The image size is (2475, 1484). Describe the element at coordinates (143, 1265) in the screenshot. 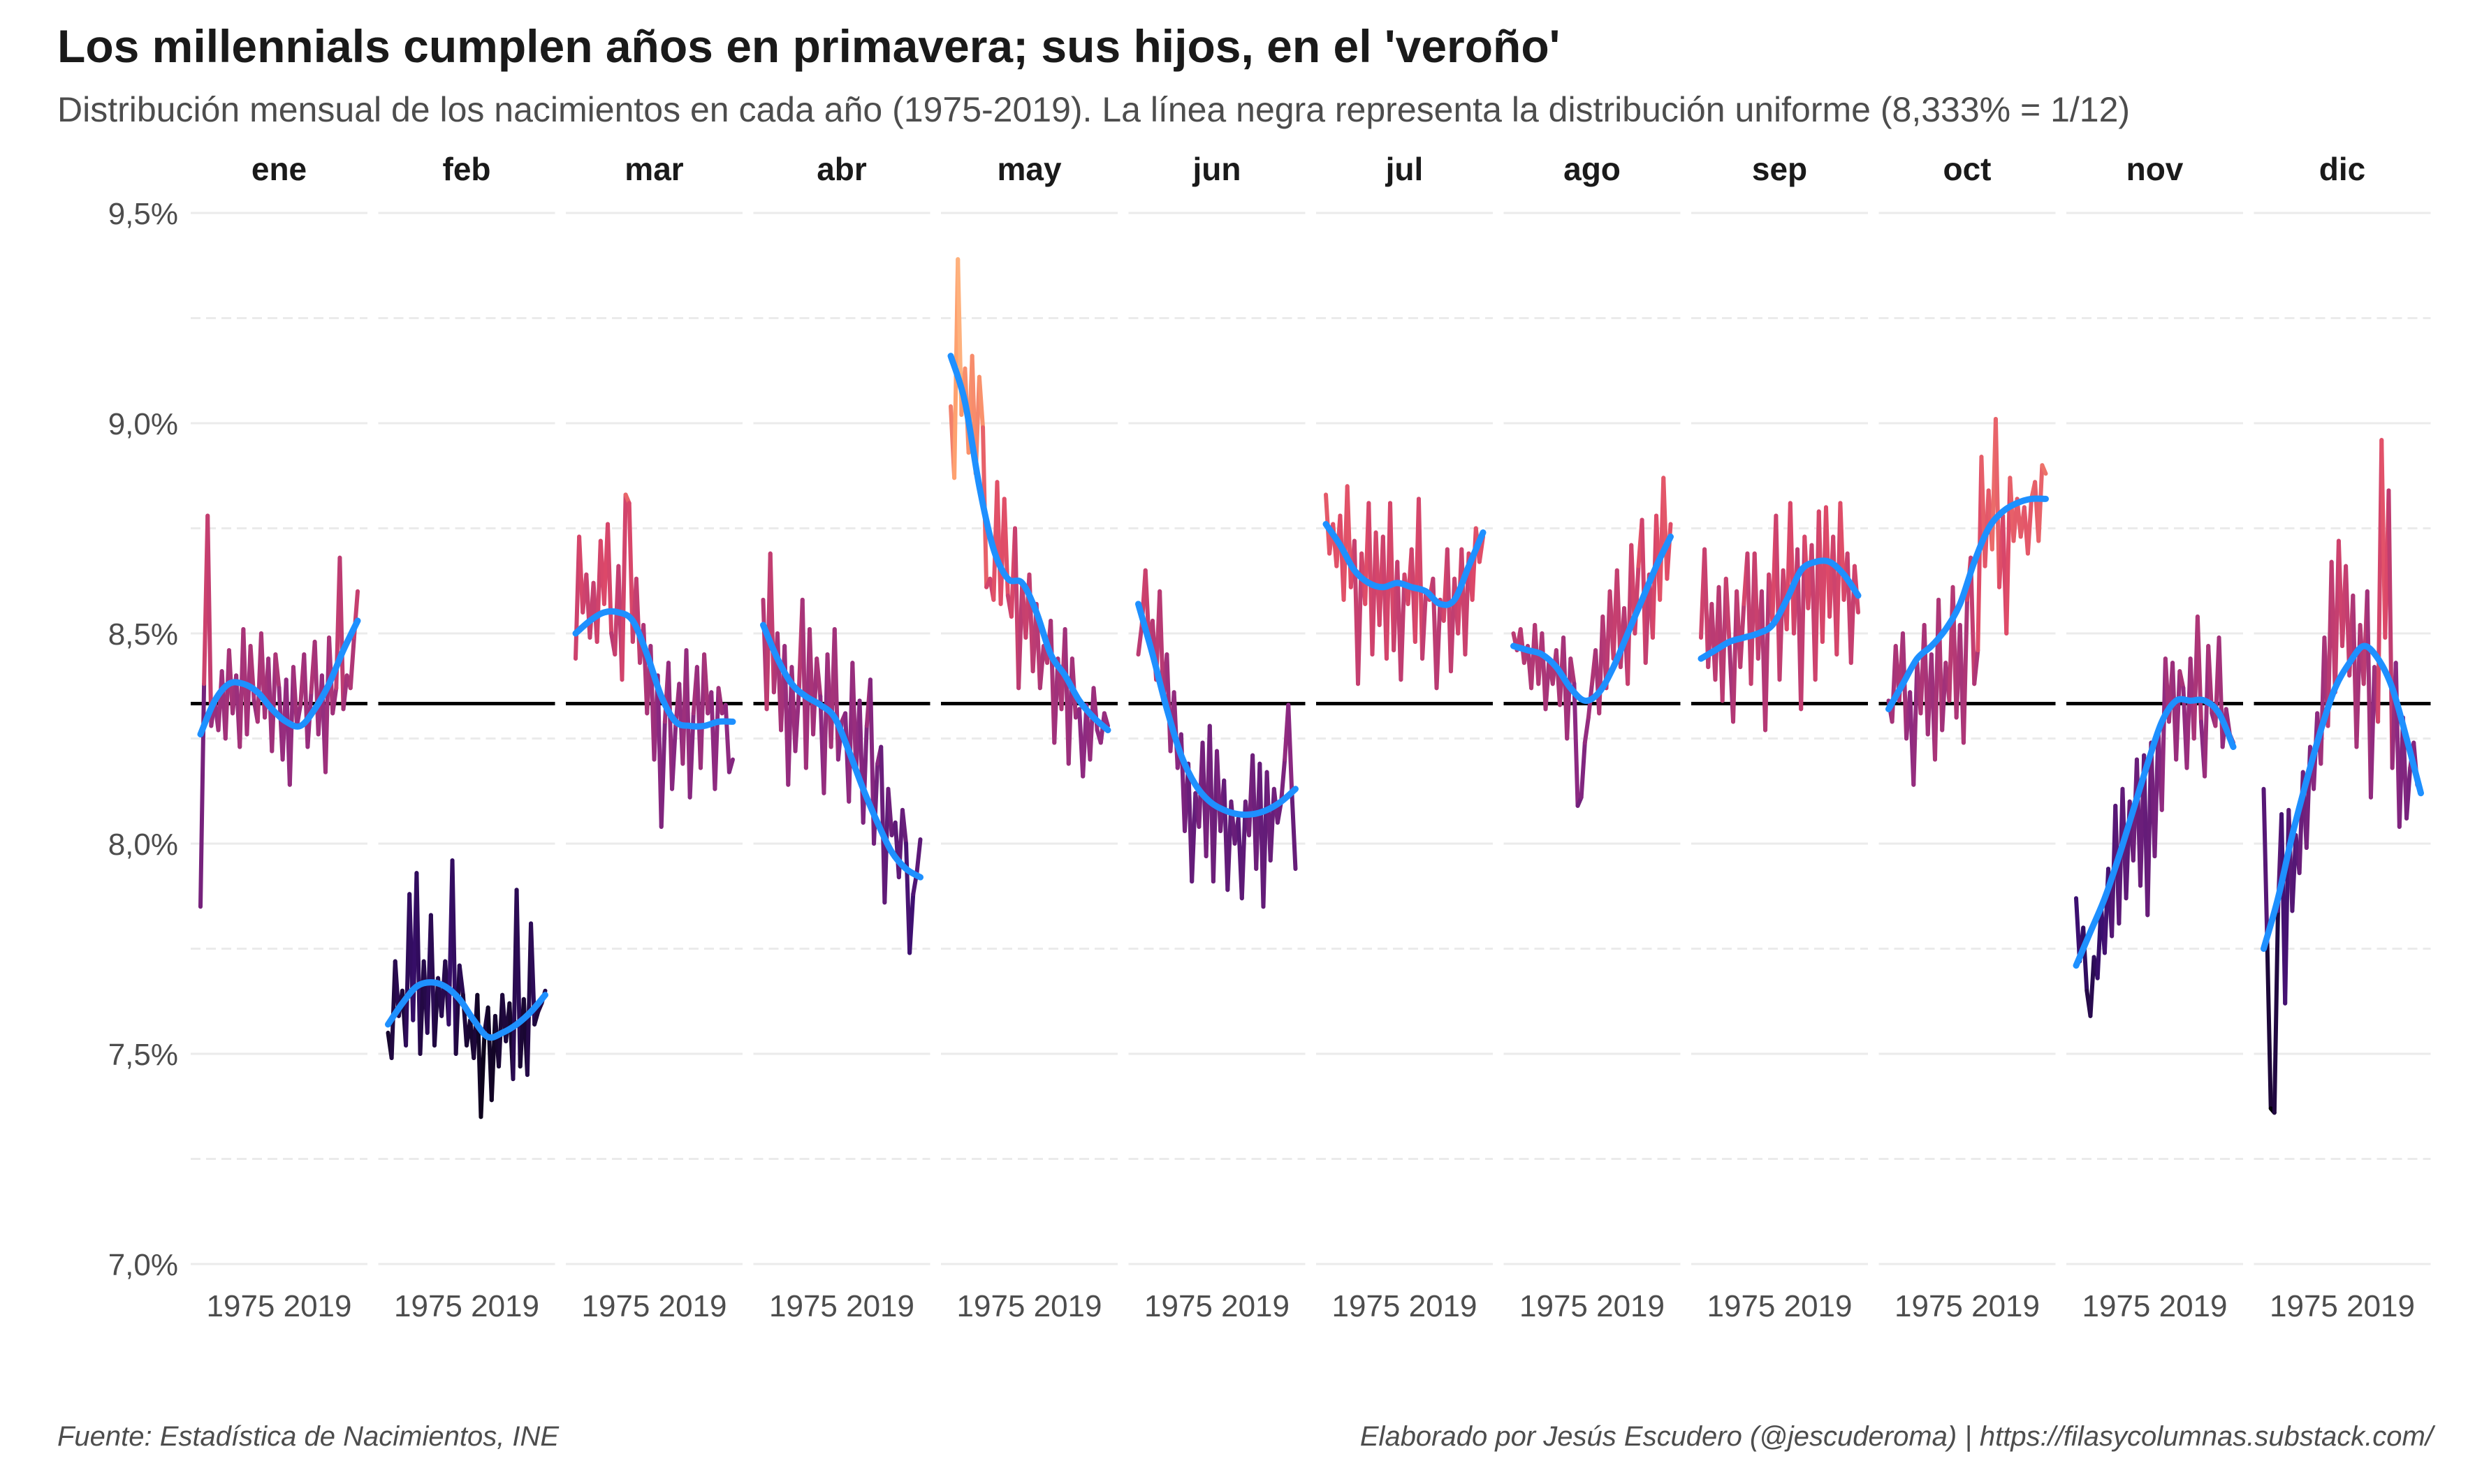

I see `y-tick-label: 7,0%` at that location.